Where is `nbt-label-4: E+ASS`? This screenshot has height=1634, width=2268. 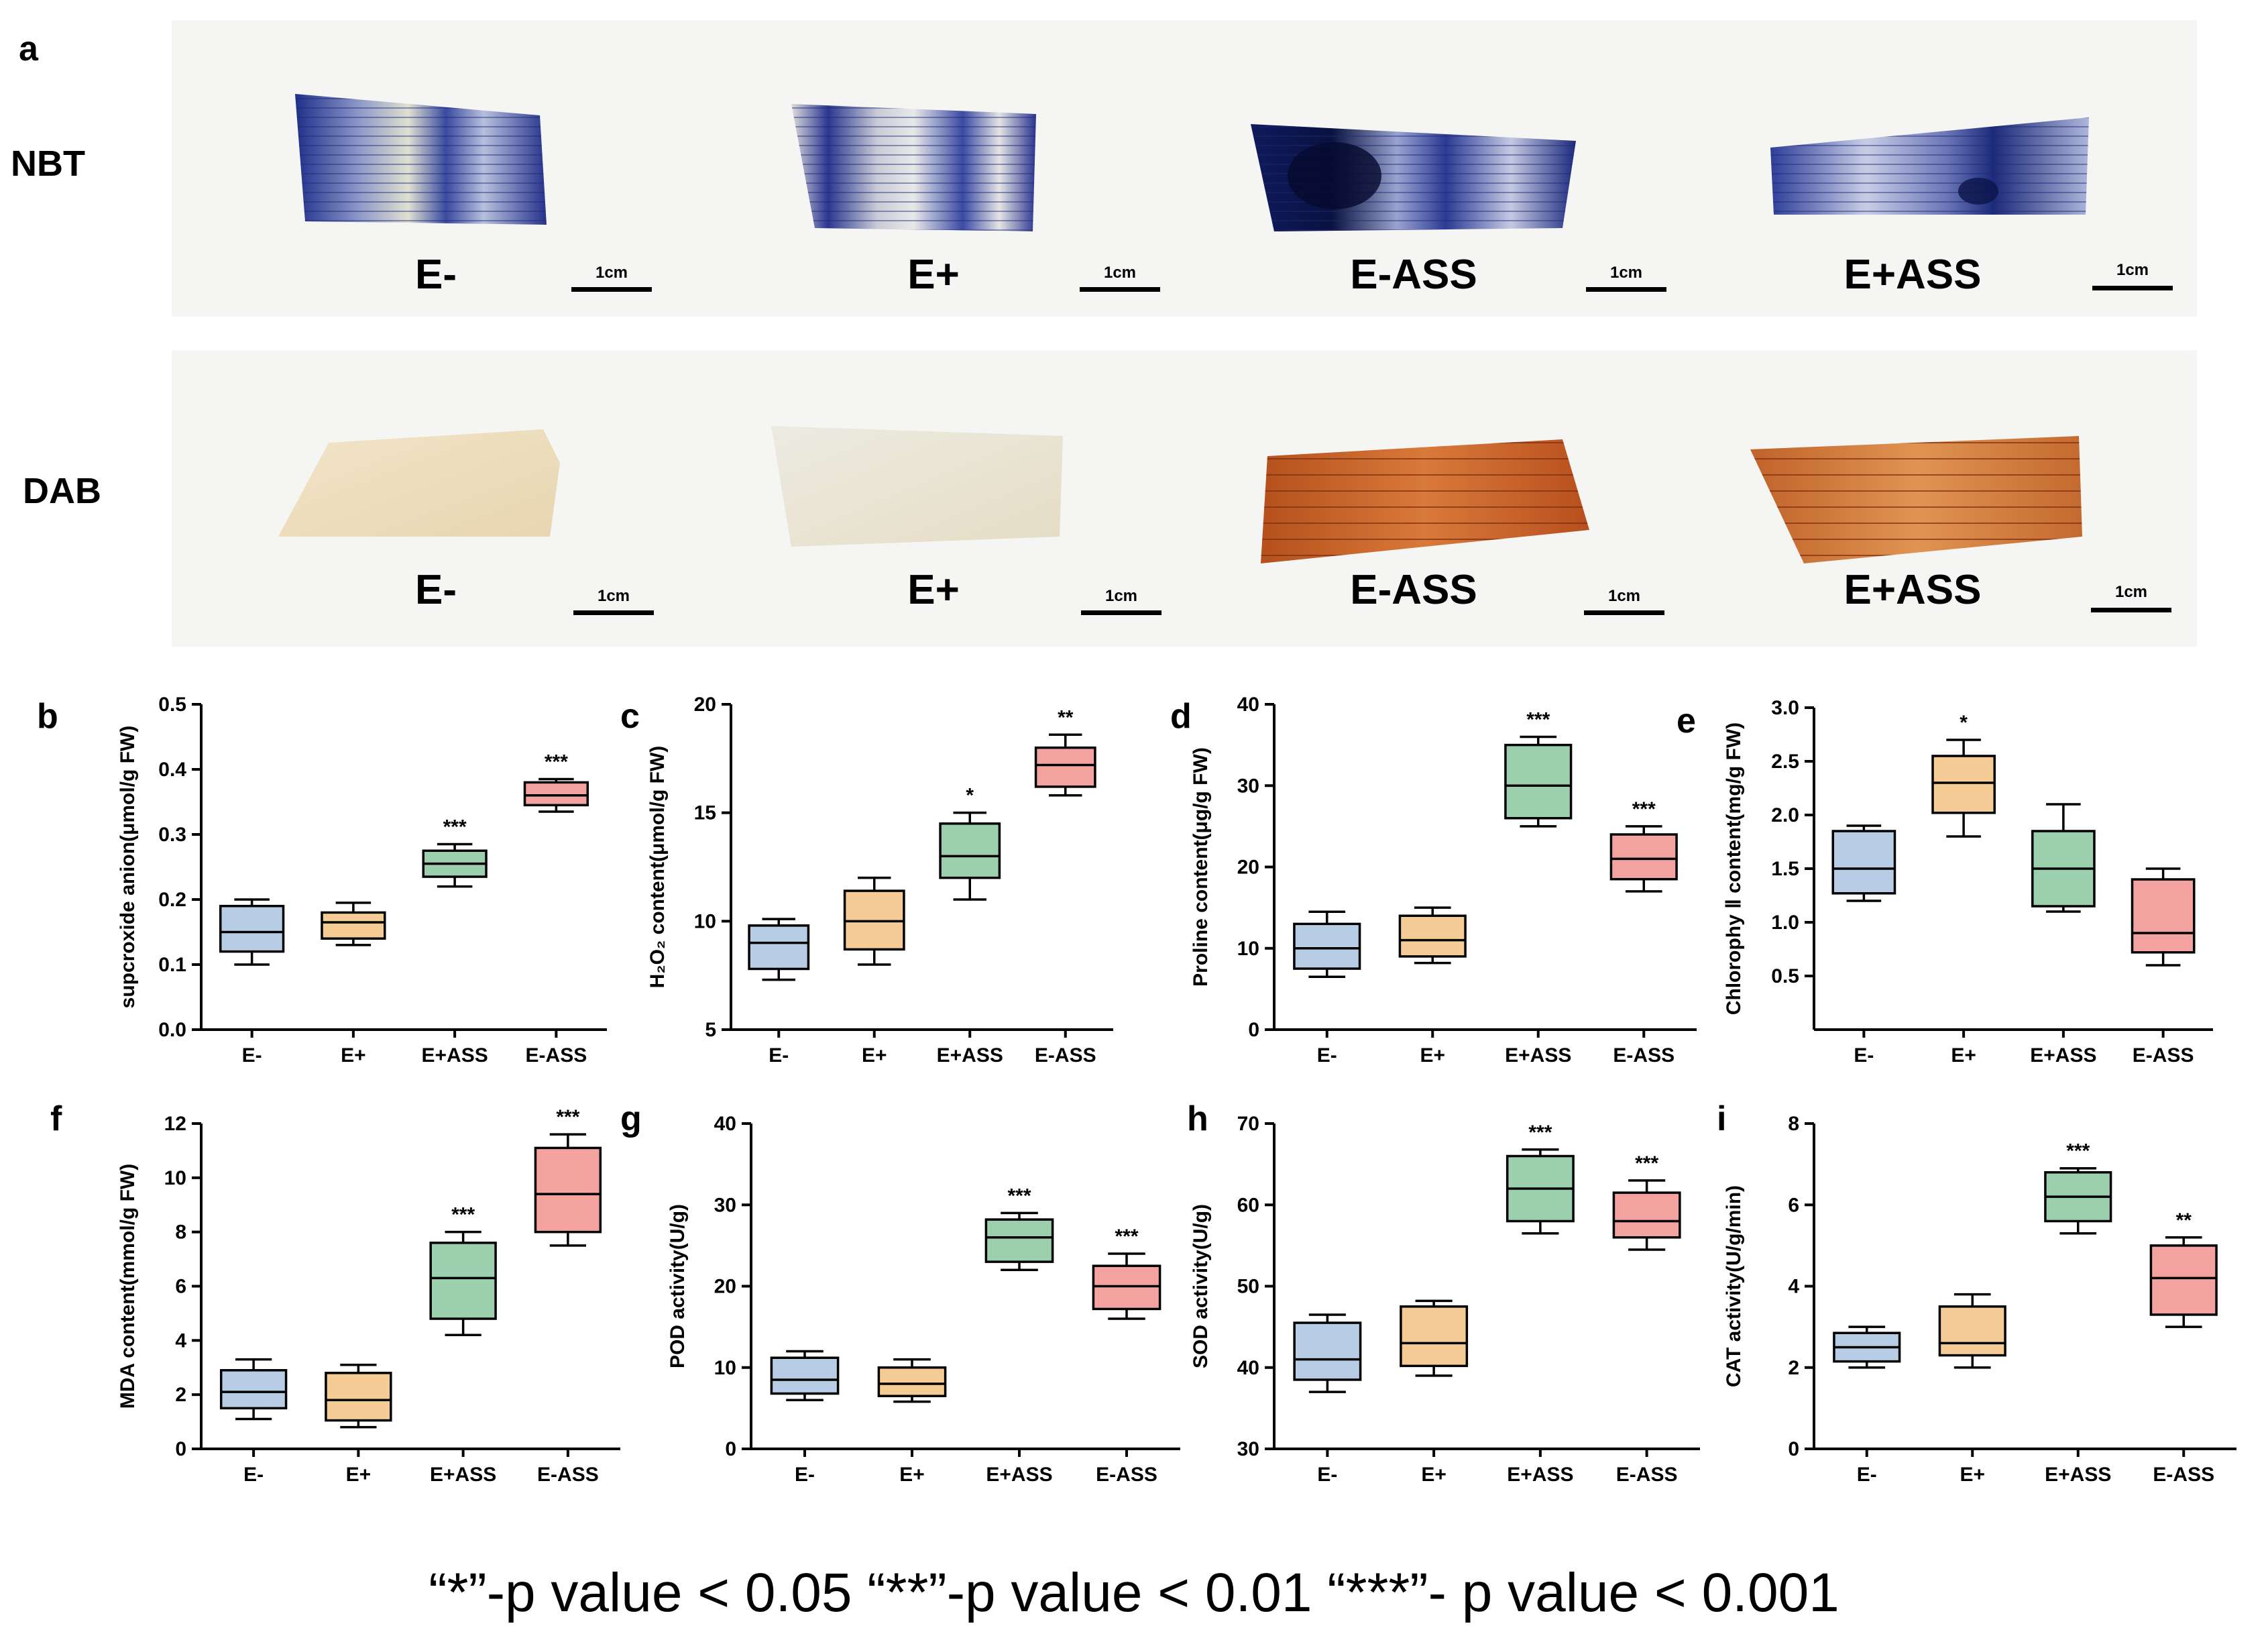 nbt-label-4: E+ASS is located at coordinates (1913, 275).